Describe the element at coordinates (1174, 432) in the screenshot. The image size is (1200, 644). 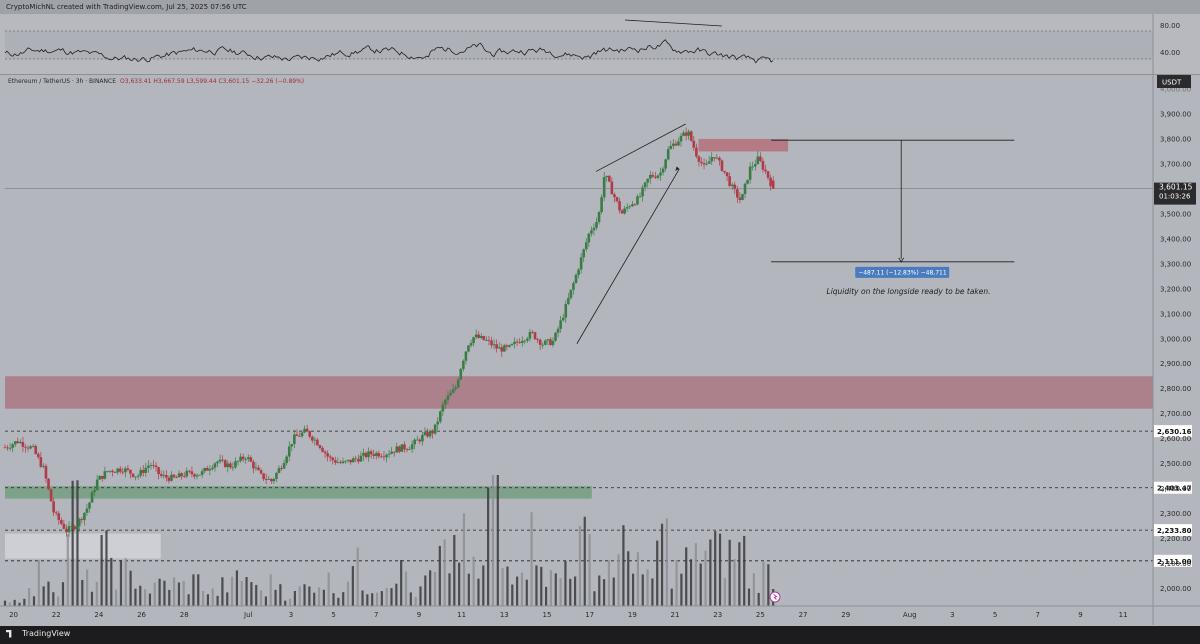
I see `key-level-label-0: 2,630.16` at that location.